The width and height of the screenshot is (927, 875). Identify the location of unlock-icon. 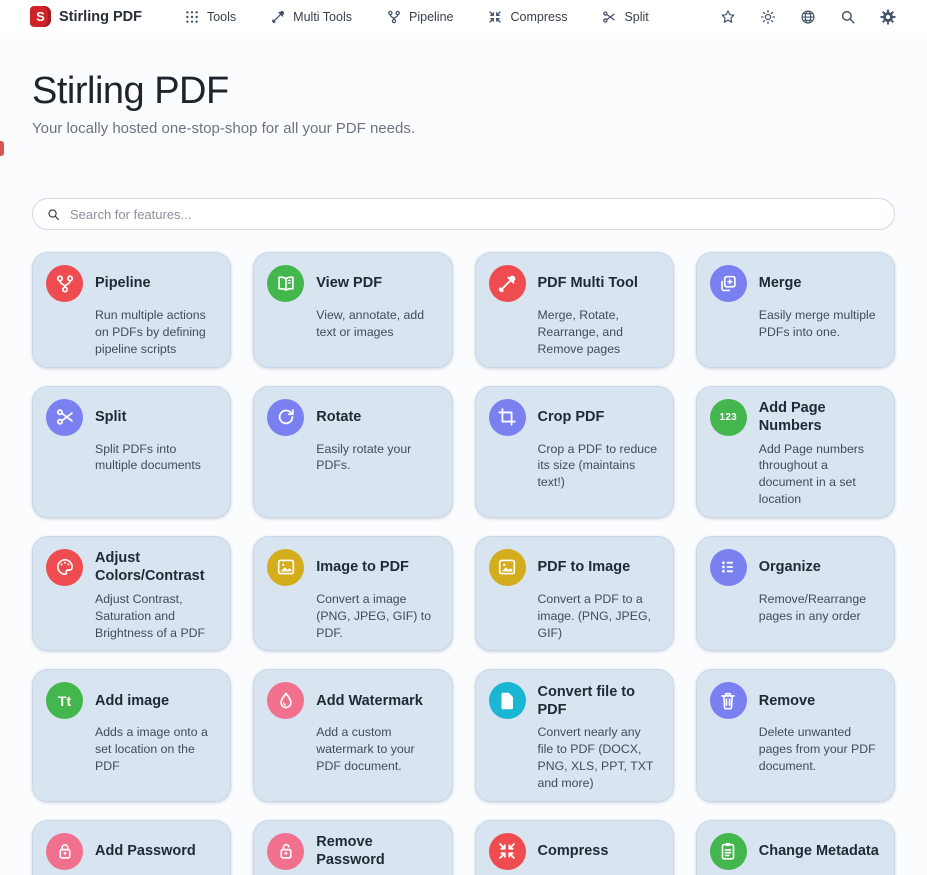
(286, 851).